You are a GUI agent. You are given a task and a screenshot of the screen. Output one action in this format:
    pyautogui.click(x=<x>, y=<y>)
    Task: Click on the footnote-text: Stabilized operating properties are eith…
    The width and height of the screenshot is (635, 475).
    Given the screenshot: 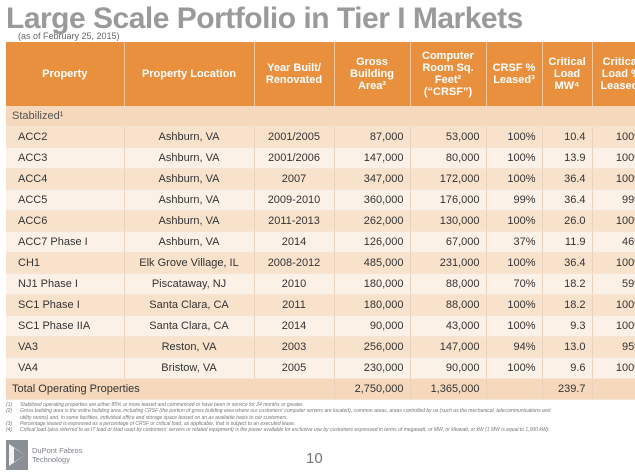 What is the action you would take?
    pyautogui.click(x=162, y=405)
    